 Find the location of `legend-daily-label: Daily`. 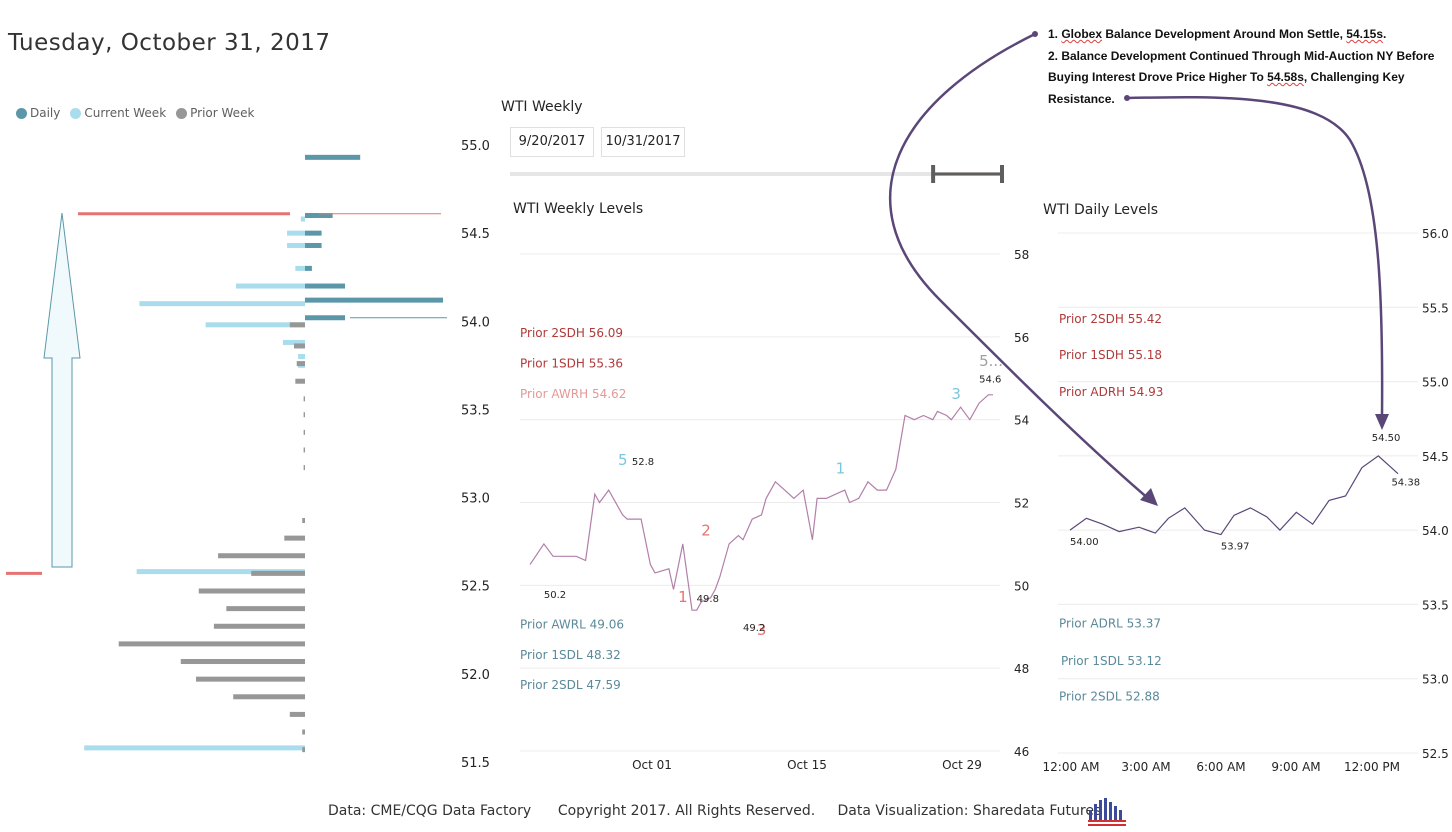

legend-daily-label: Daily is located at coordinates (45, 113).